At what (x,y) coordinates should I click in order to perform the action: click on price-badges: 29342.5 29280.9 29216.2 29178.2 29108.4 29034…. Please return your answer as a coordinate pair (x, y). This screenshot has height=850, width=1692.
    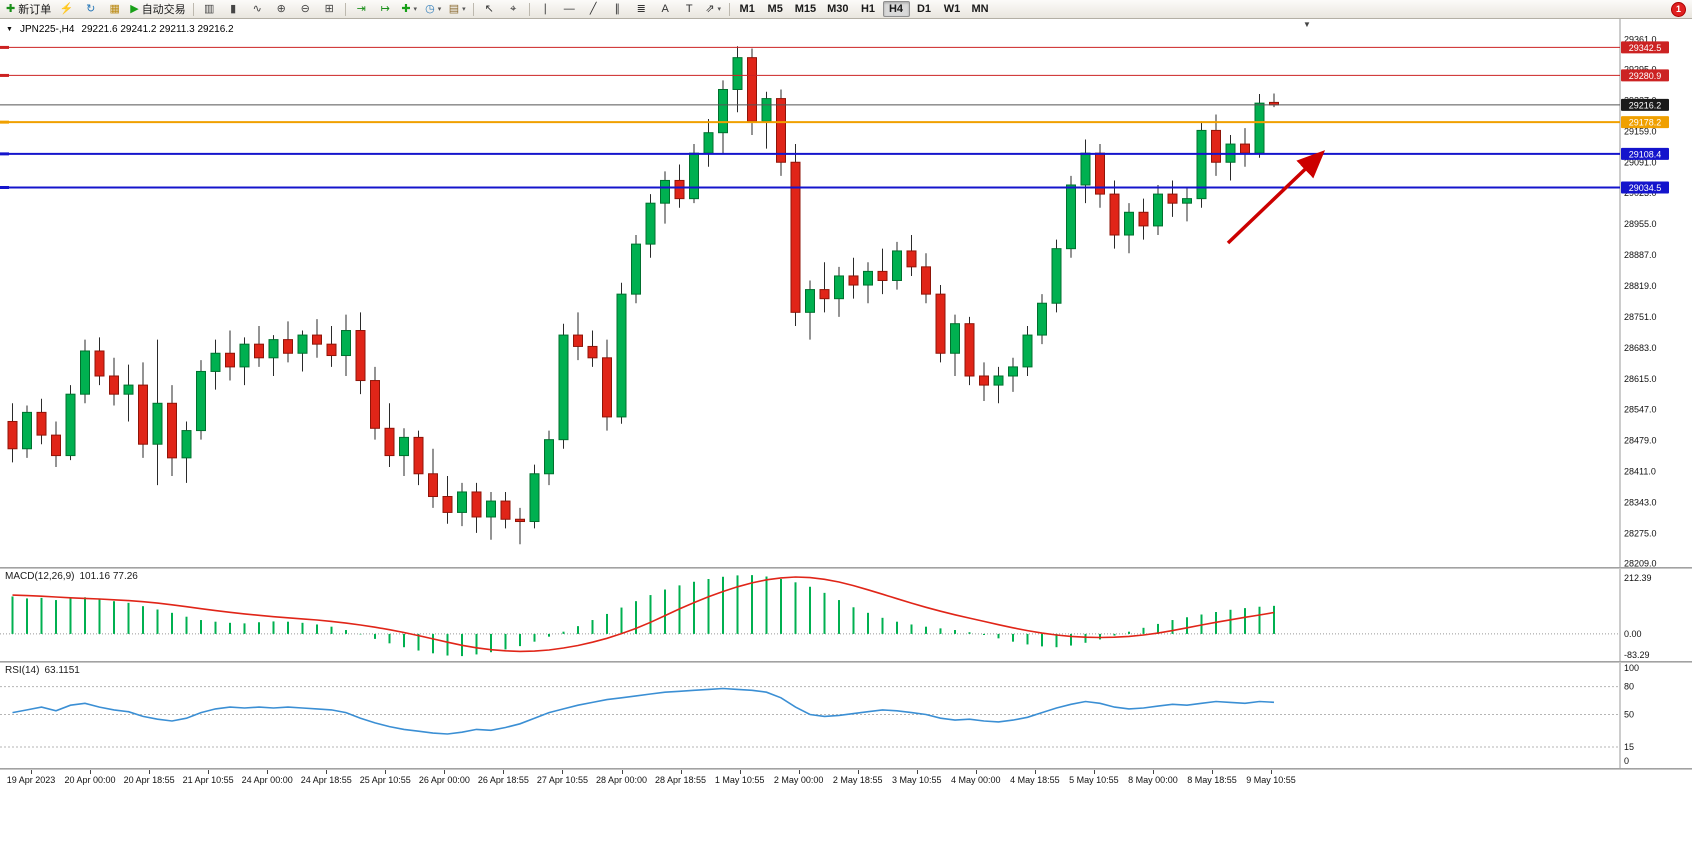
    Looking at the image, I should click on (1645, 117).